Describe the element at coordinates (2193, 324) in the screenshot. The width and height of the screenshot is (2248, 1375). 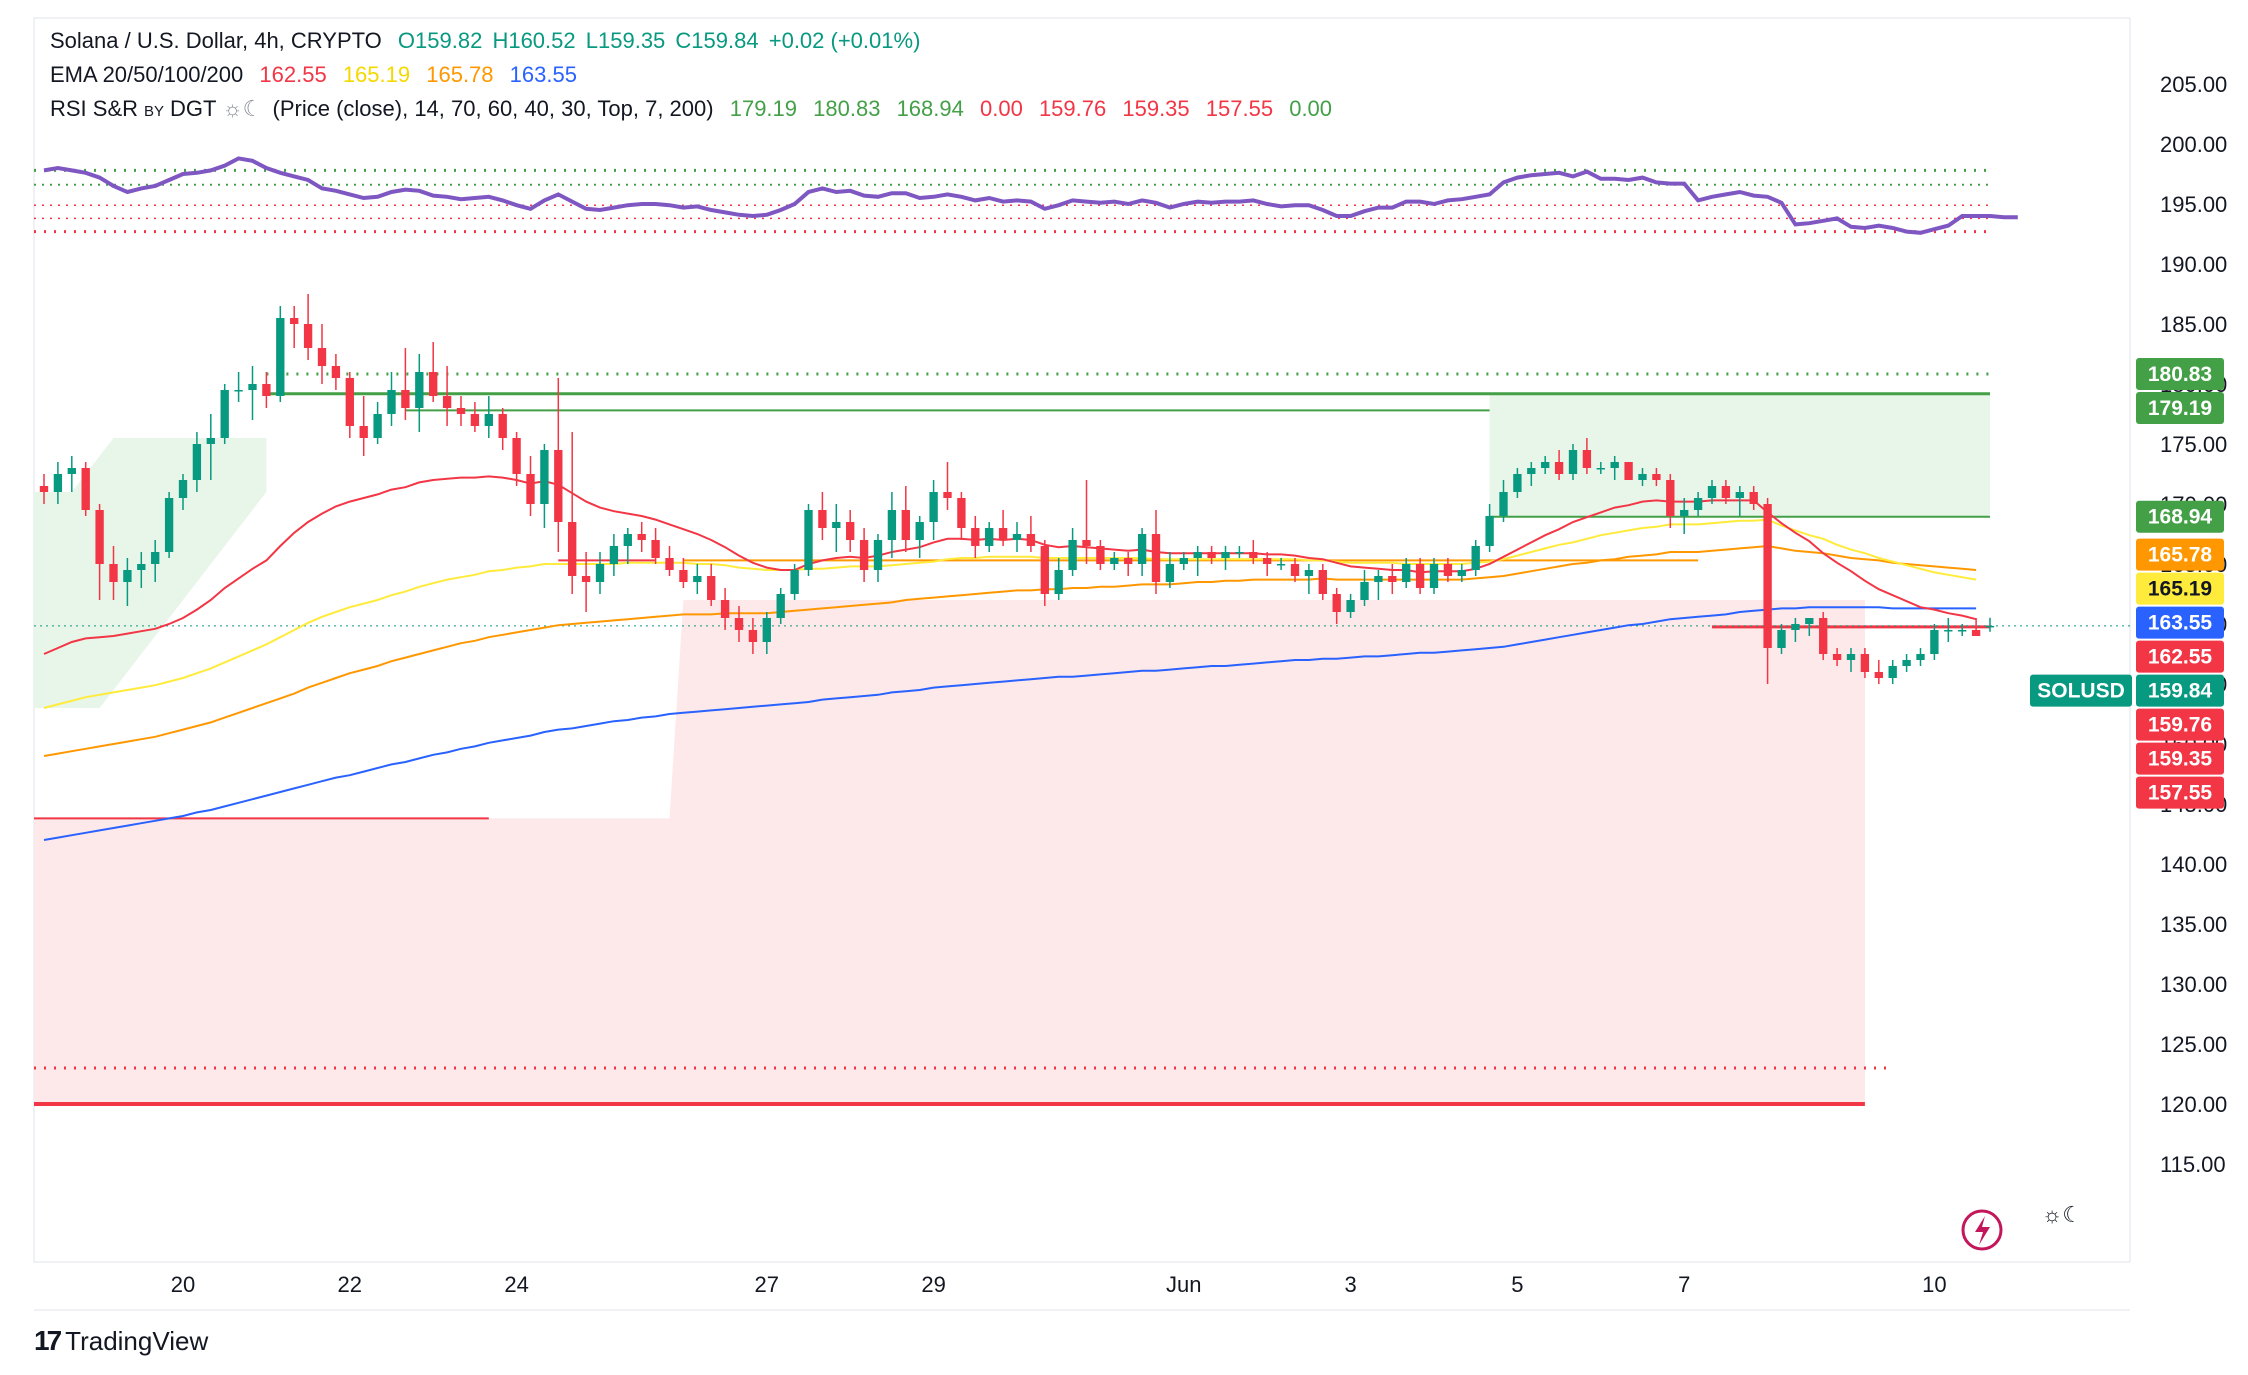
I see `price-axis-label: 185.00` at that location.